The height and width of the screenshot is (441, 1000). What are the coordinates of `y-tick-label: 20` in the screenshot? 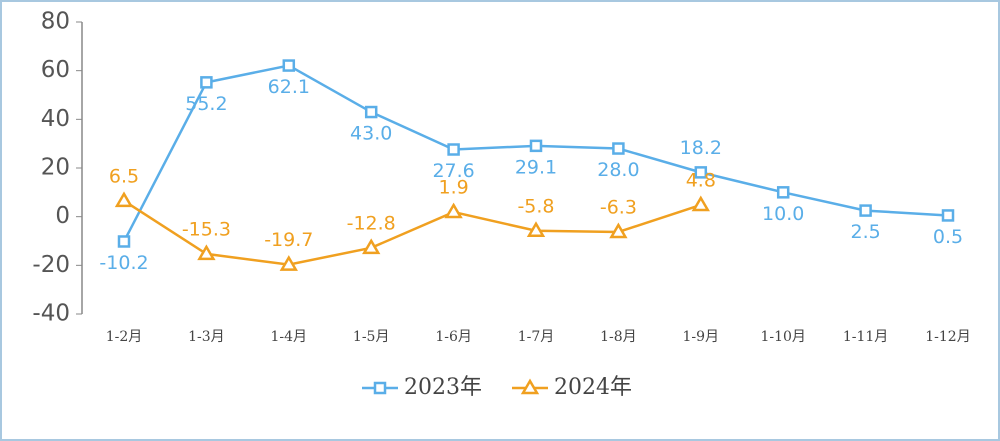 It's located at (55, 168).